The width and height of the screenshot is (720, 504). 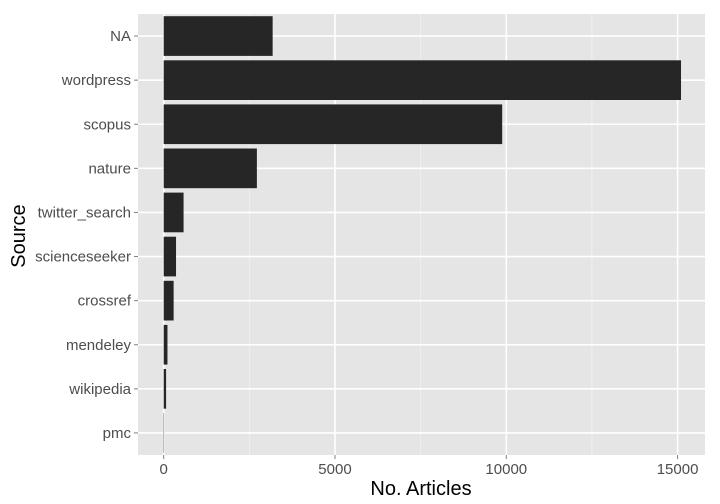 What do you see at coordinates (506, 469) in the screenshot?
I see `x-tick-label: 10000` at bounding box center [506, 469].